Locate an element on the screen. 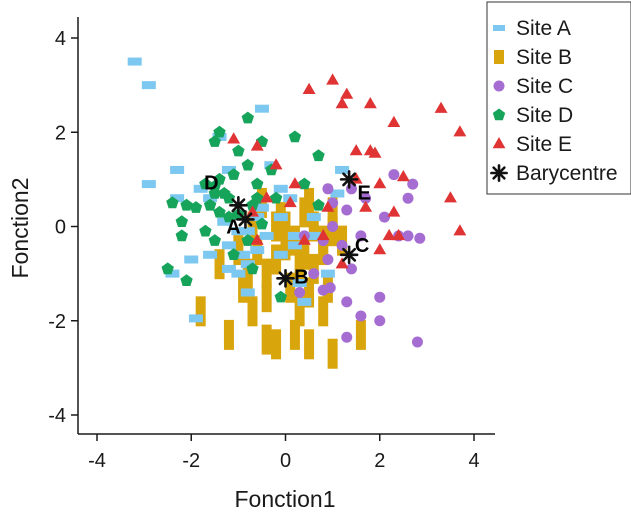 This screenshot has height=513, width=631. legend-label: Site A is located at coordinates (543, 28).